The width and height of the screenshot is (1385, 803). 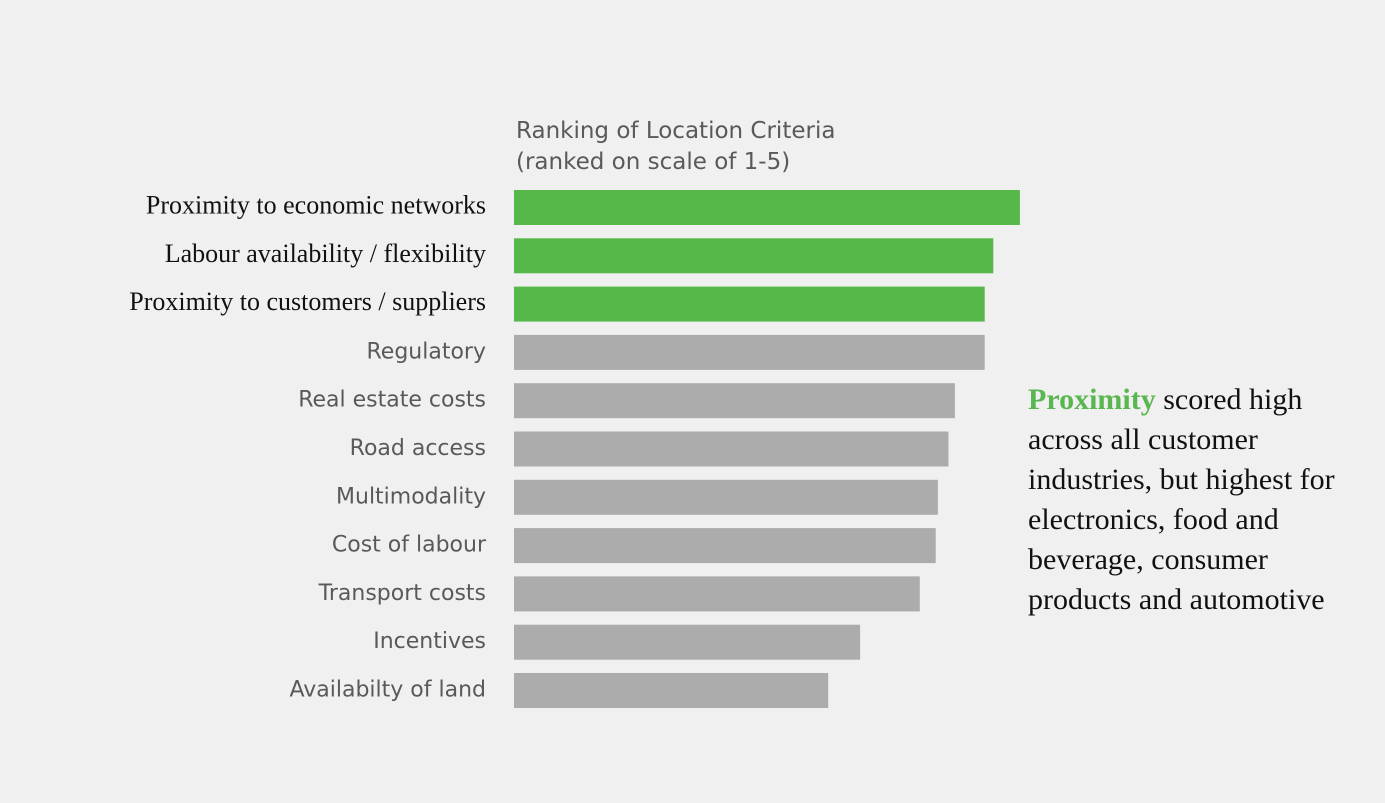 What do you see at coordinates (429, 641) in the screenshot?
I see `category-label-9: Incentives` at bounding box center [429, 641].